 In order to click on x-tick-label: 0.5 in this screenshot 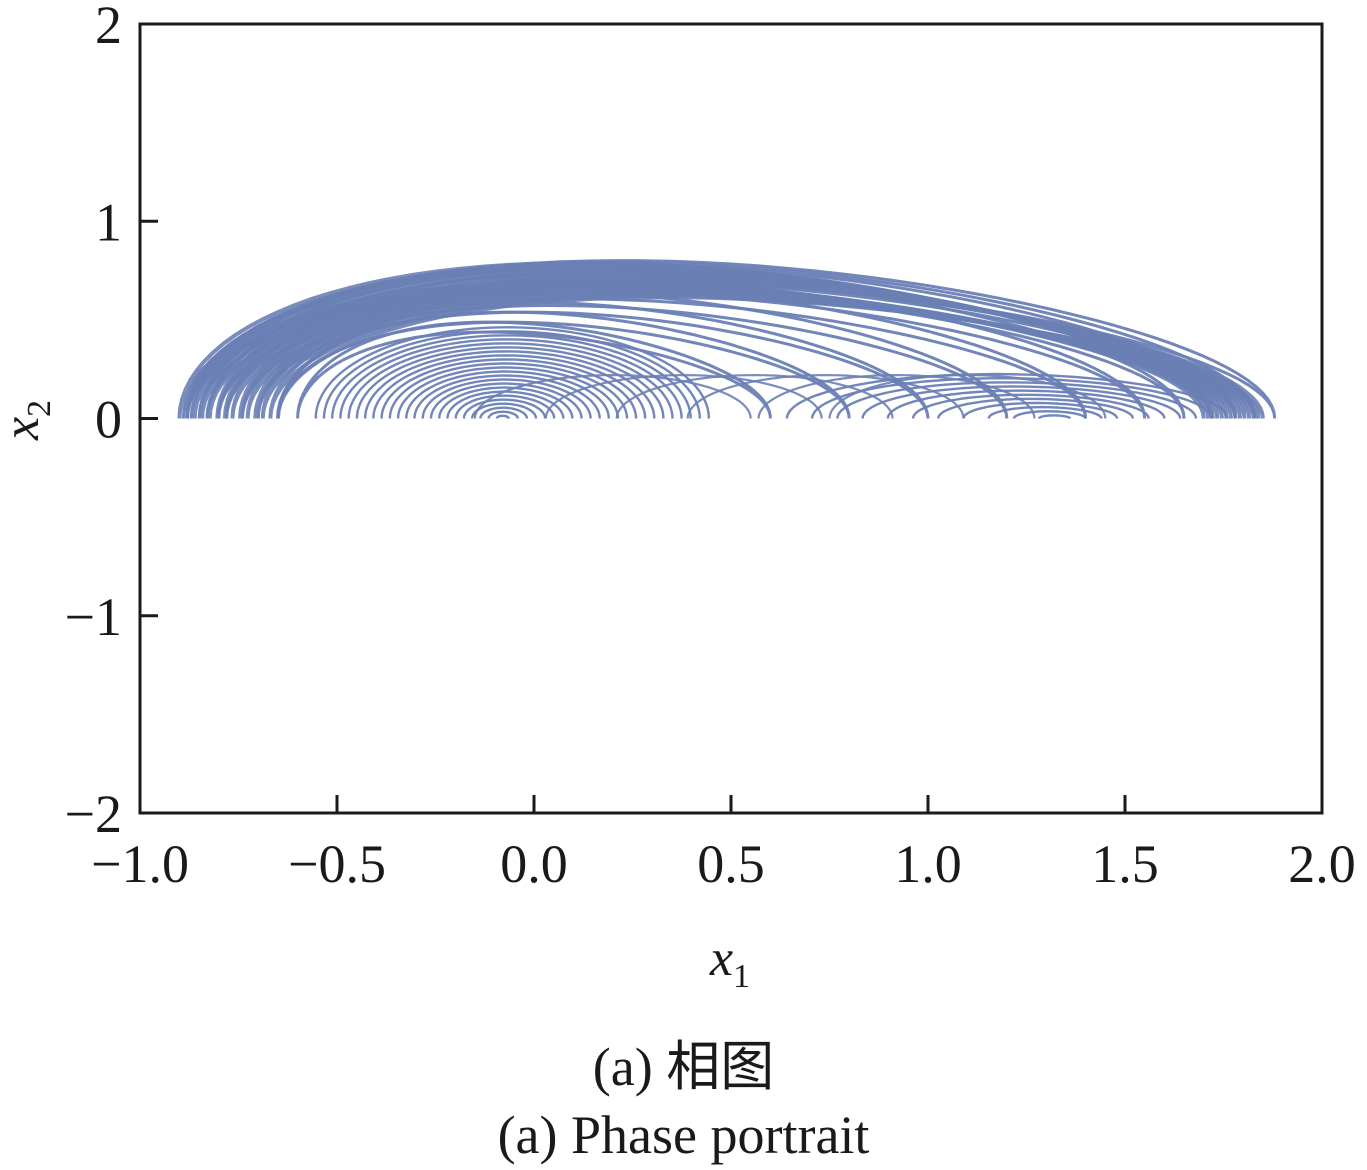, I will do `click(731, 864)`.